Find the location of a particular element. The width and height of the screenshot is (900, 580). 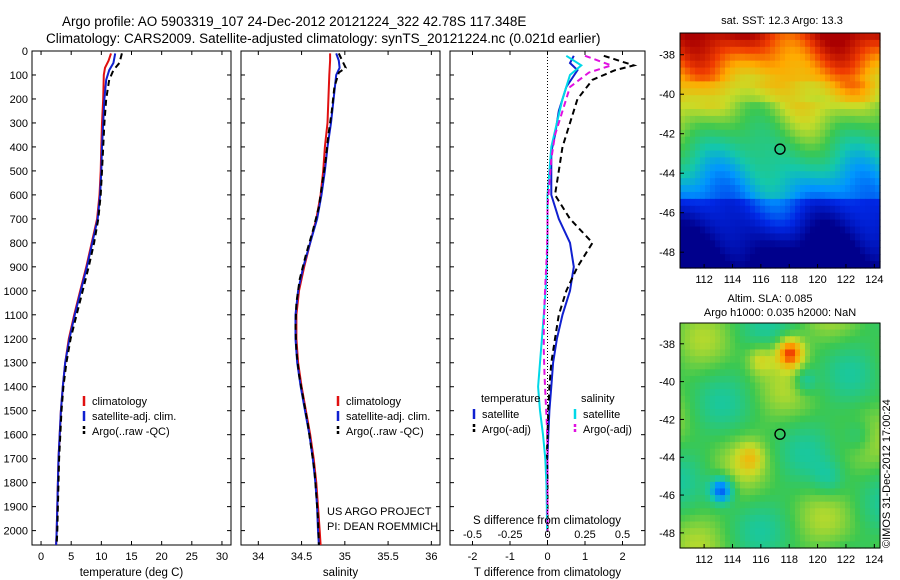

y-tick-label: 0 is located at coordinates (25, 52).